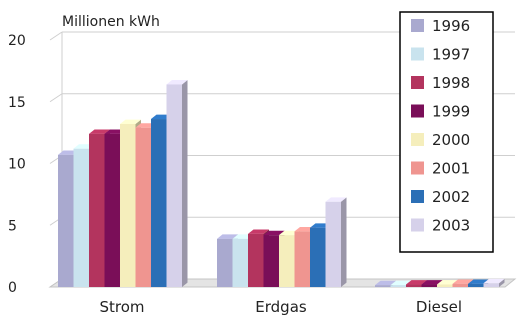  I want to click on legend-entry: 1999, so click(440, 112).